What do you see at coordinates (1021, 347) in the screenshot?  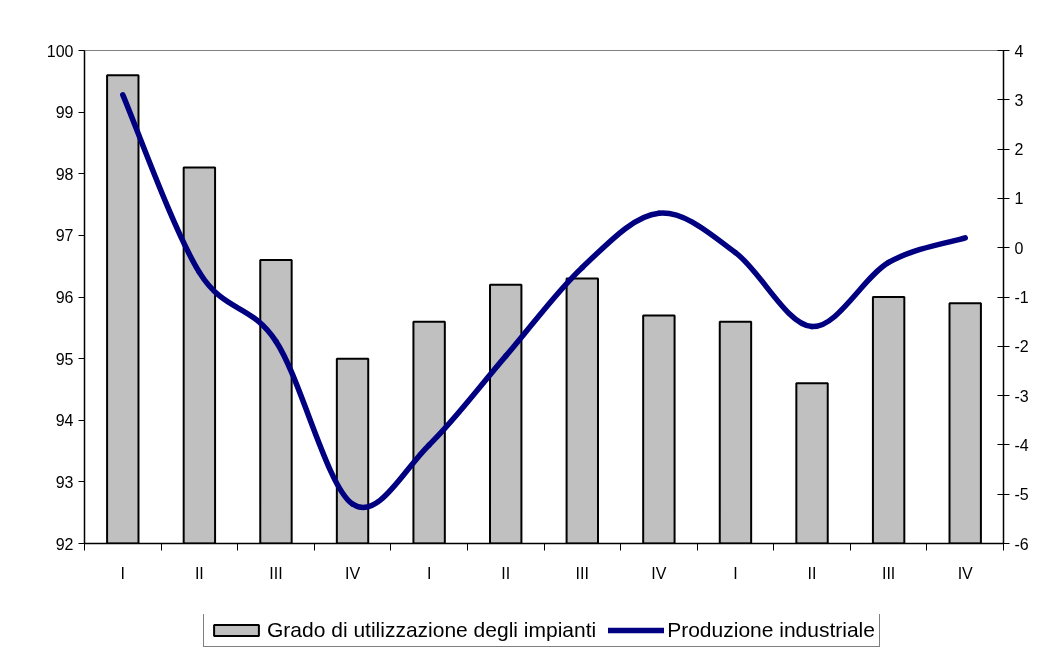 I see `y2-tick-label: -2` at bounding box center [1021, 347].